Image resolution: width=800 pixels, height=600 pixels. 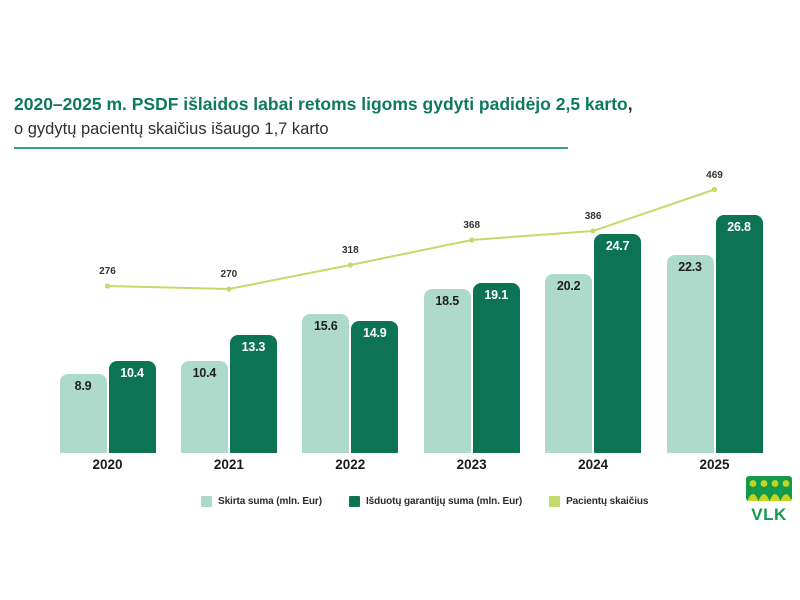 I want to click on vlk-logo-people-icon, so click(x=769, y=488).